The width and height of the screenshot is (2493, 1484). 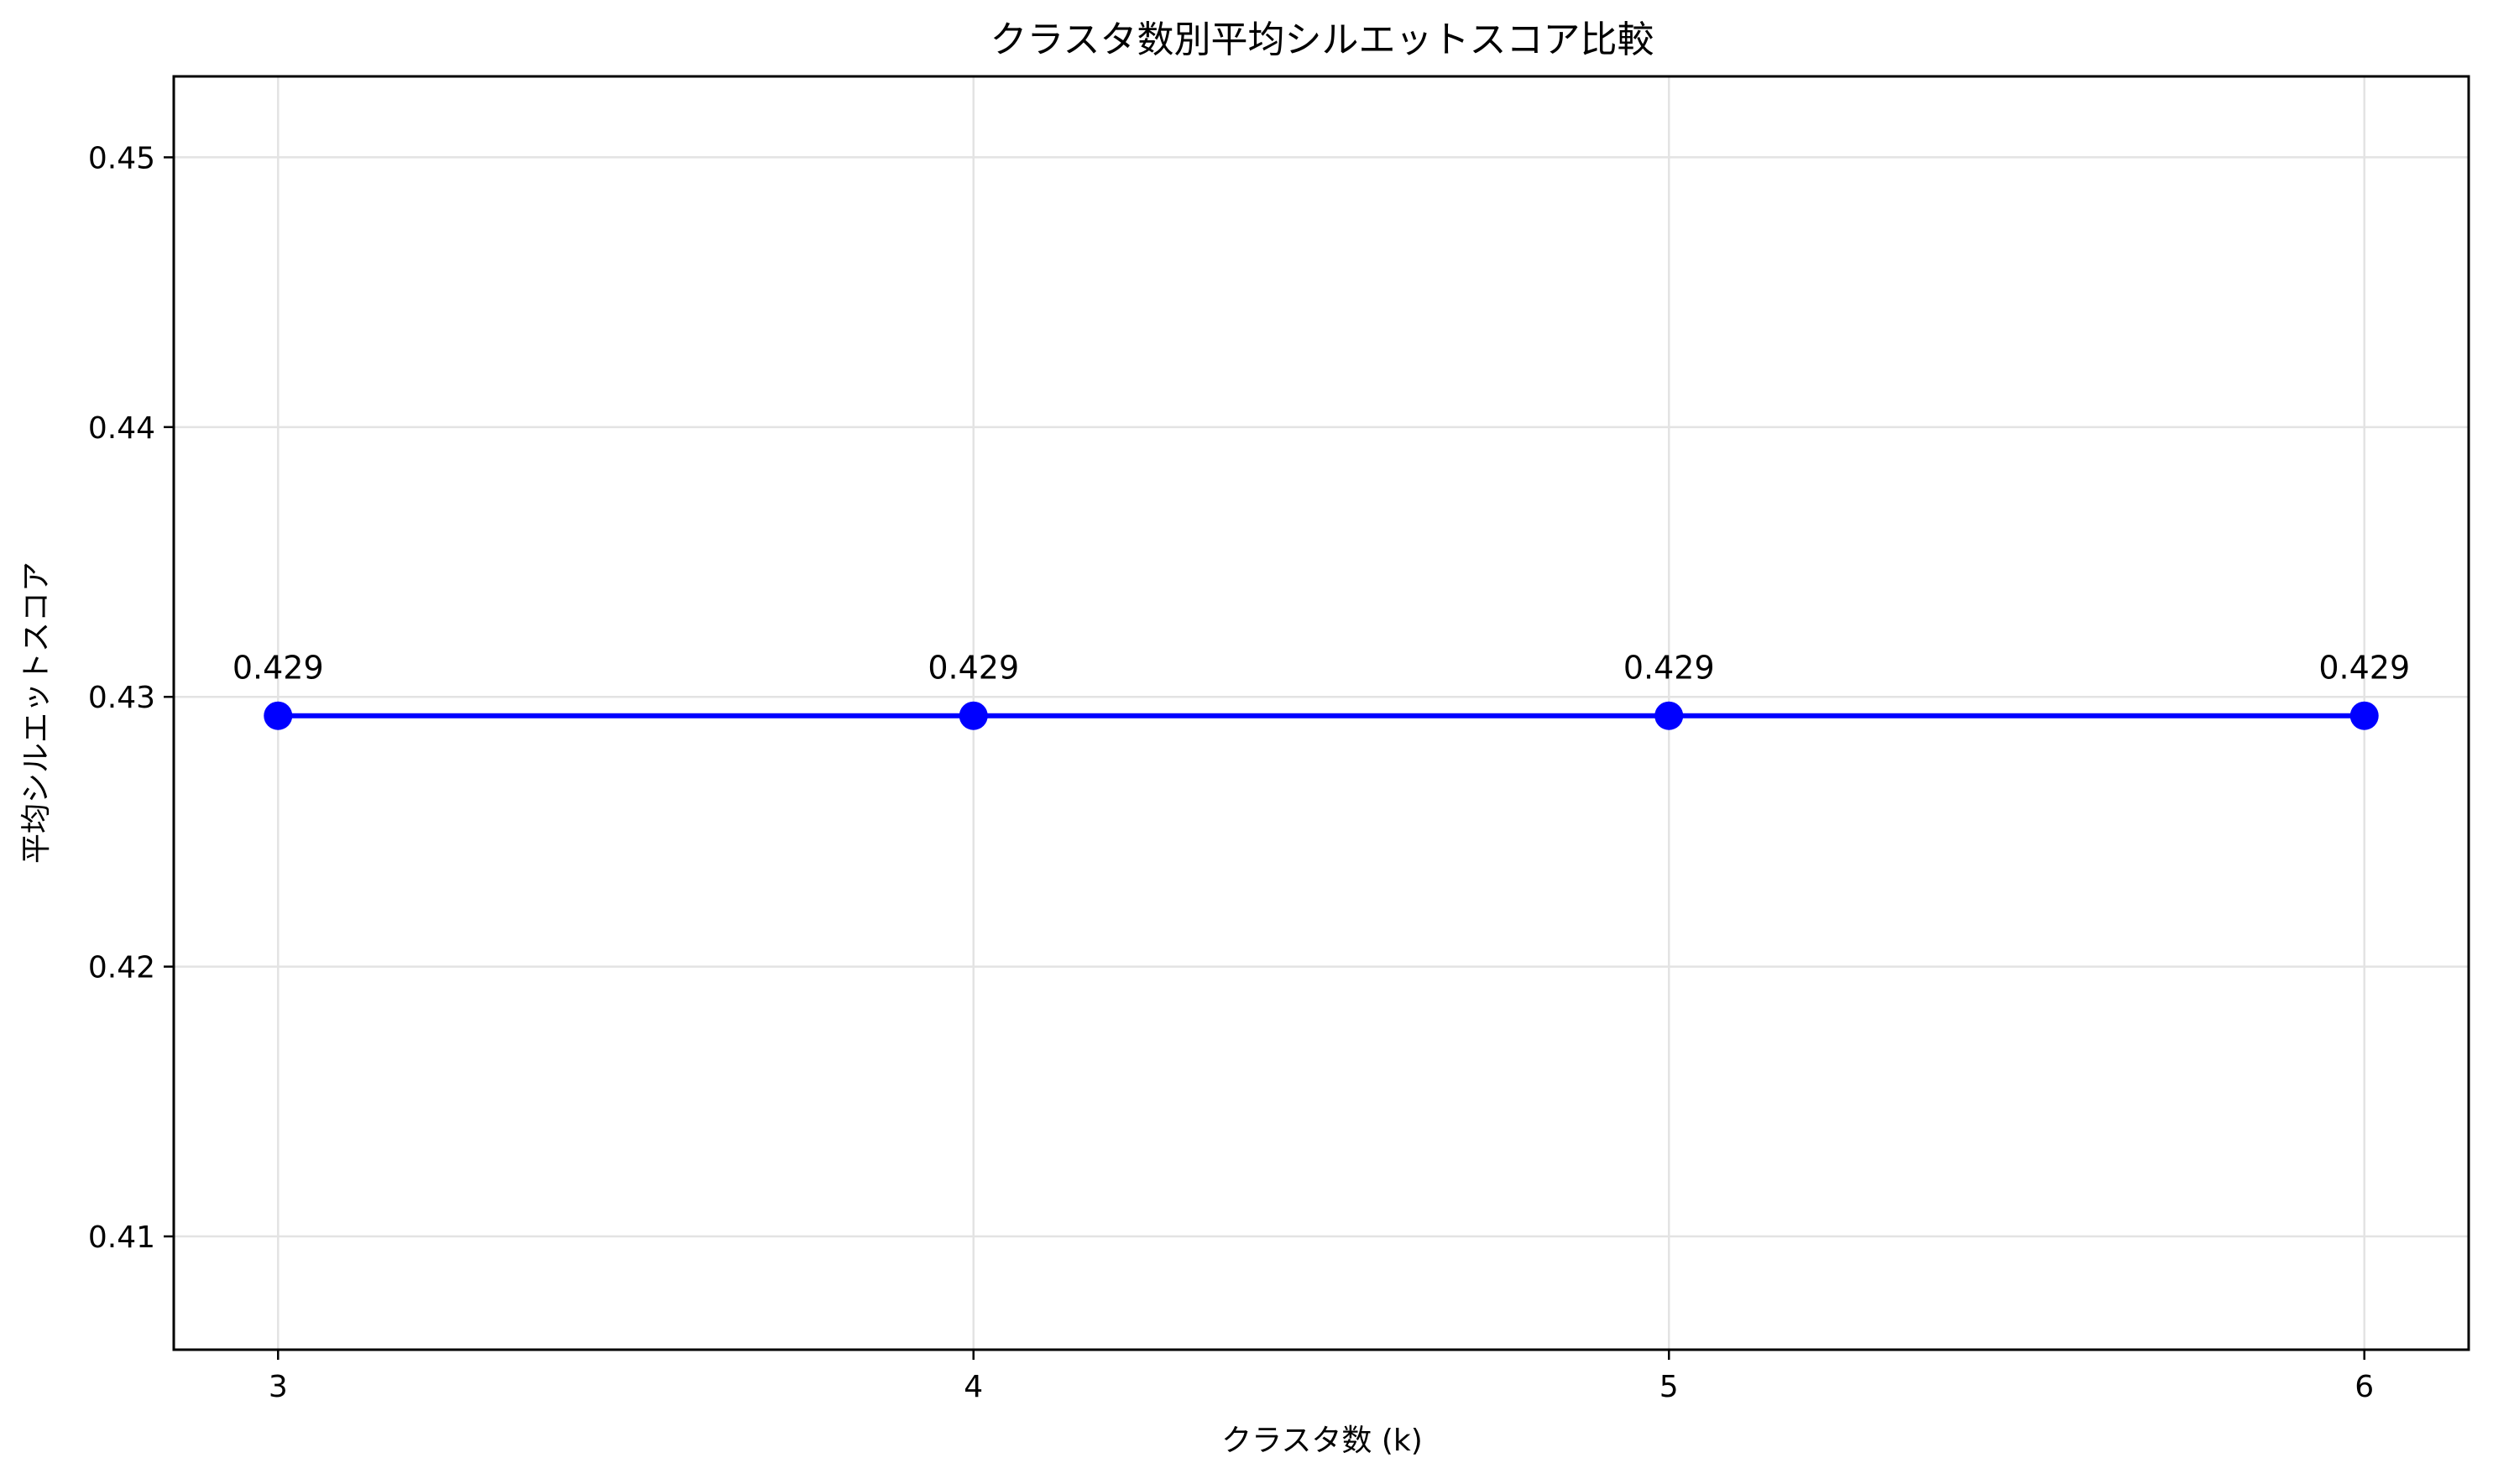 What do you see at coordinates (1322, 1441) in the screenshot?
I see `x-axis-label: クラスタ数 (k)` at bounding box center [1322, 1441].